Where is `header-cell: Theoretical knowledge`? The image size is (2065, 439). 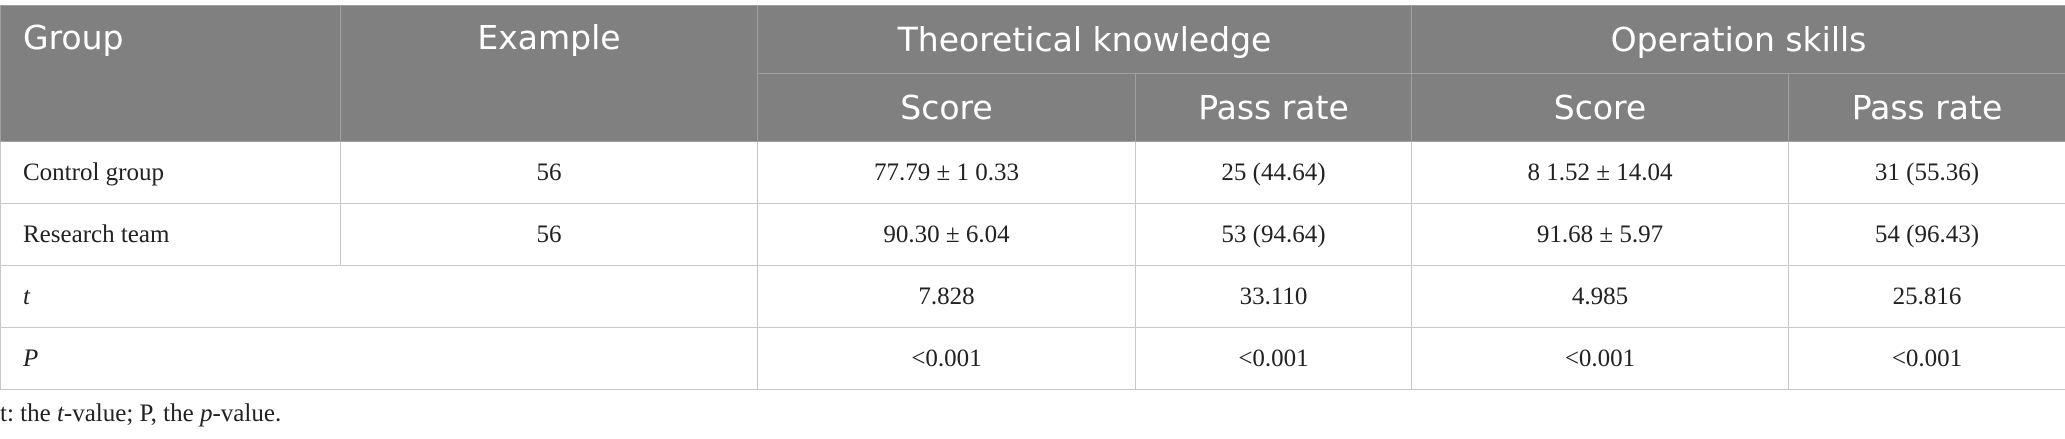
header-cell: Theoretical knowledge is located at coordinates (1084, 39).